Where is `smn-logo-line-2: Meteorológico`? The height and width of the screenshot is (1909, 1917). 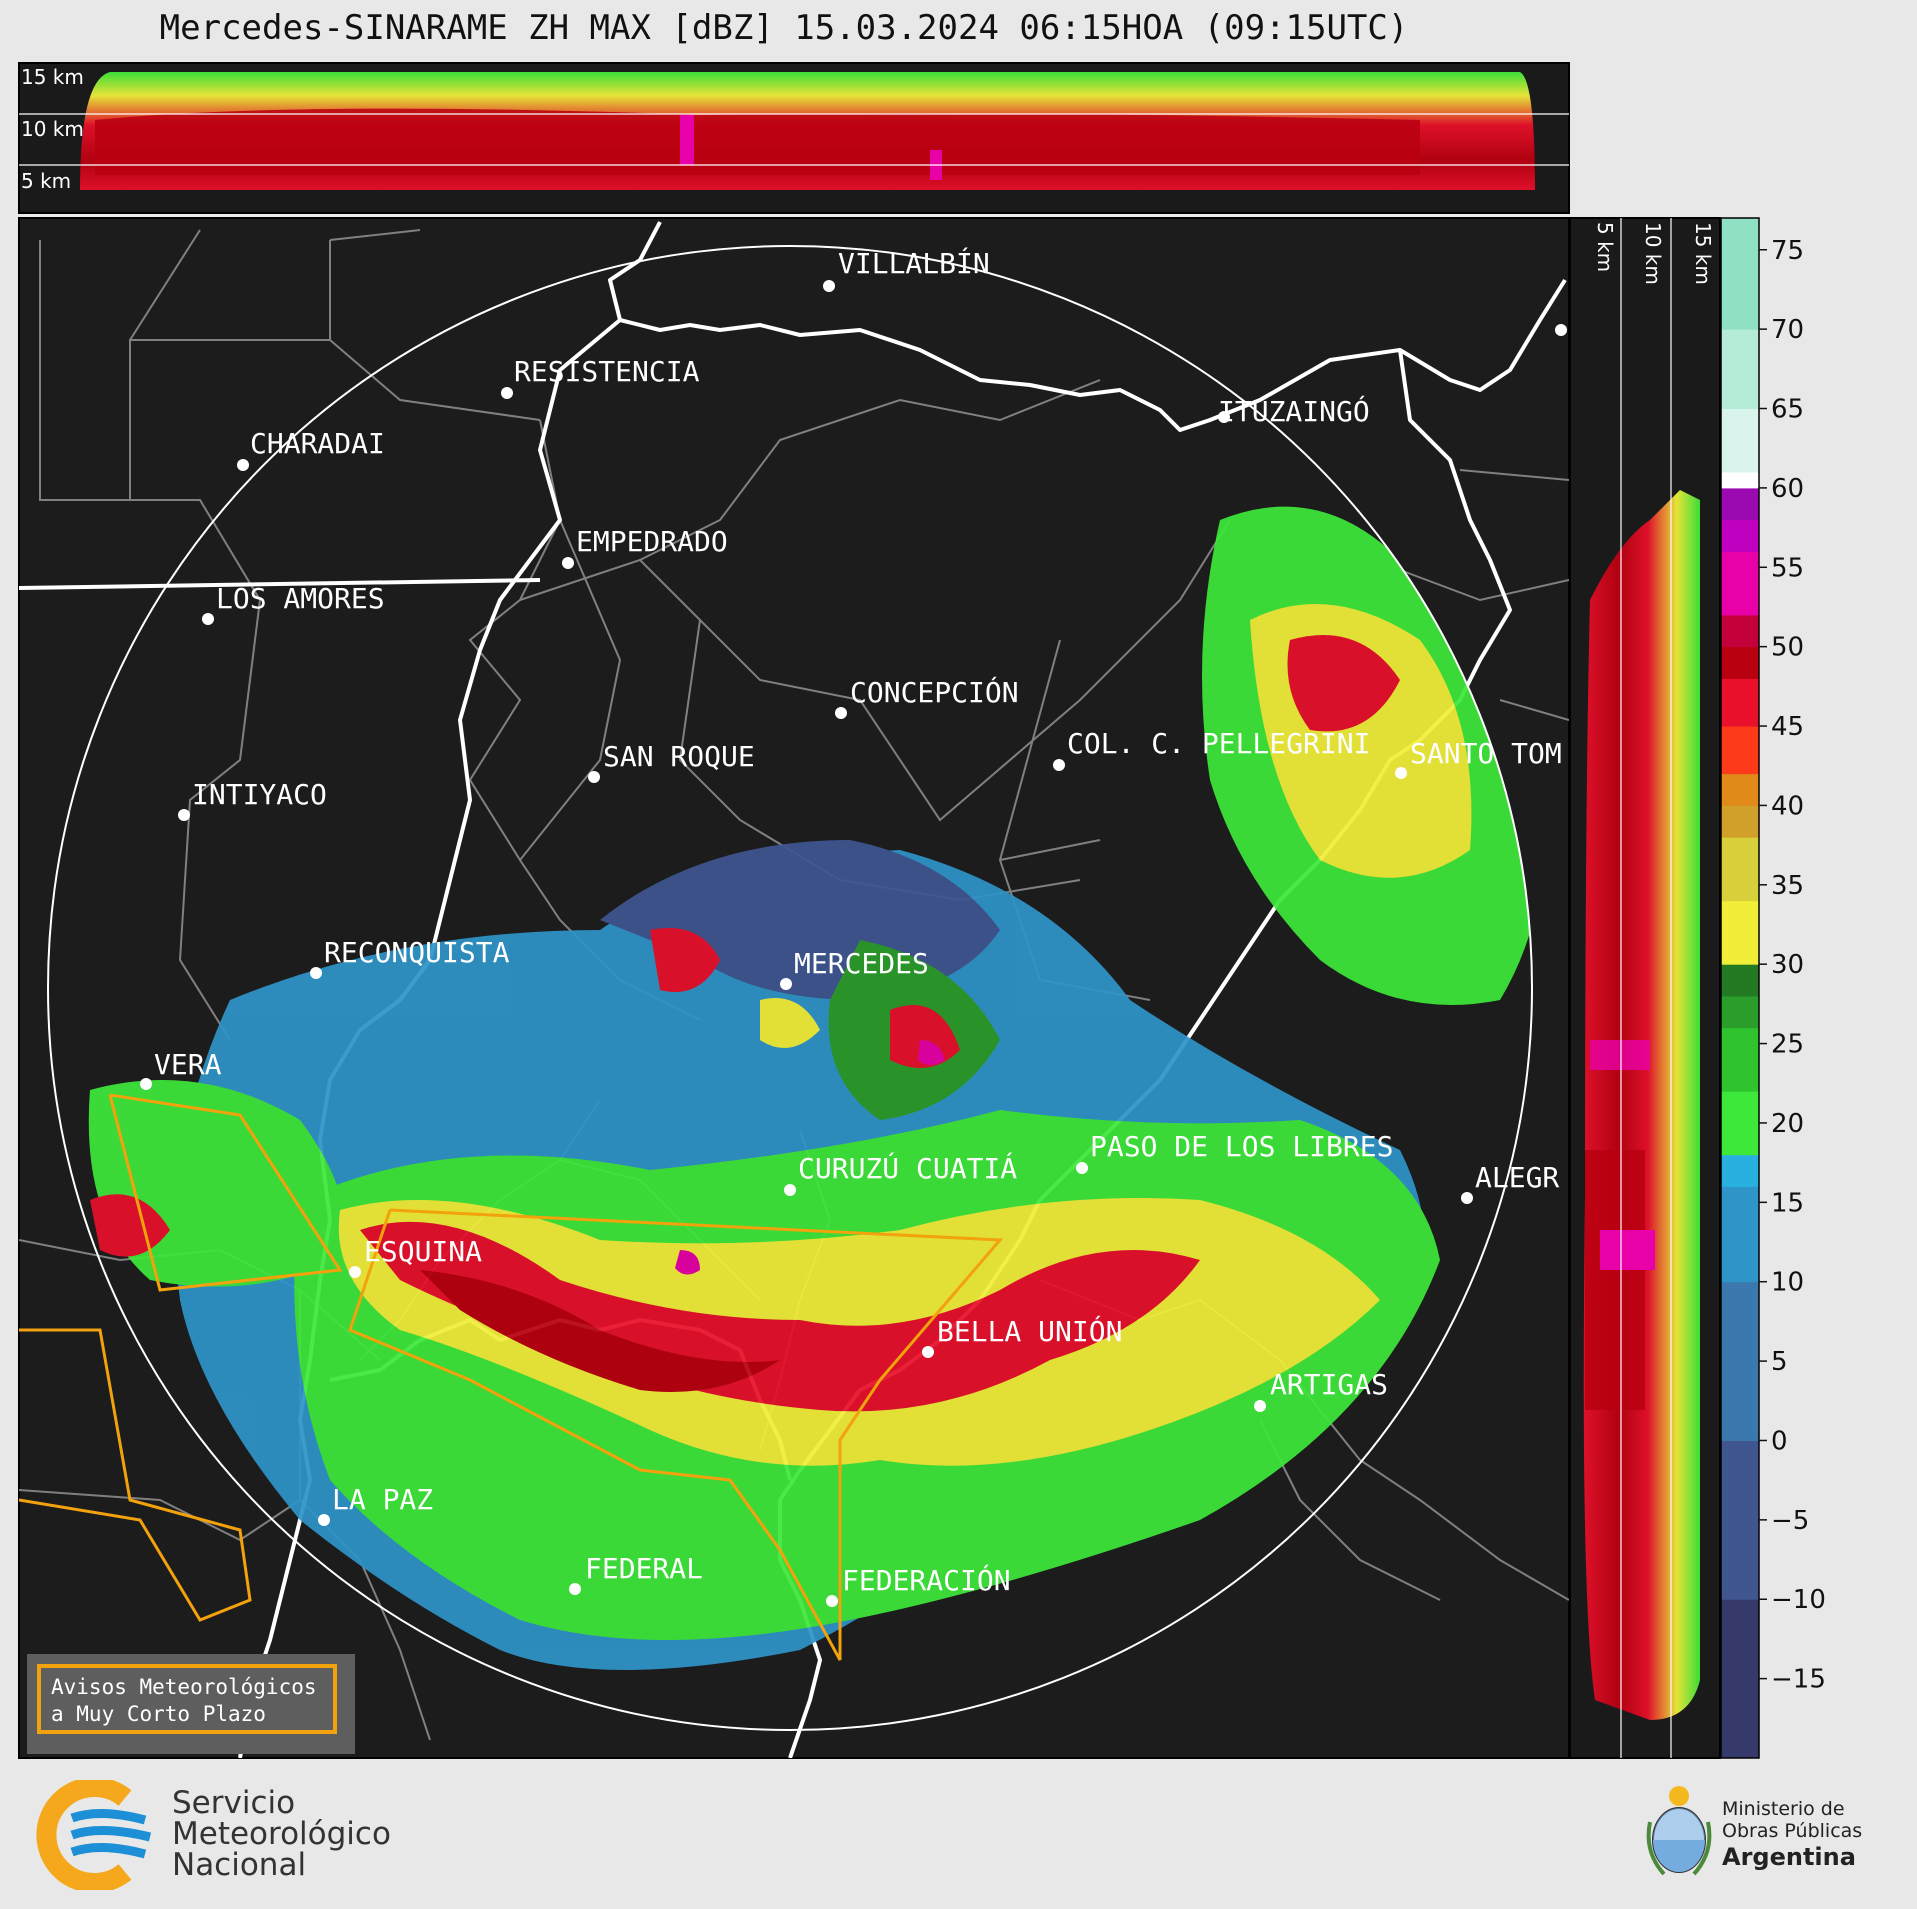
smn-logo-line-2: Meteorológico is located at coordinates (281, 1834).